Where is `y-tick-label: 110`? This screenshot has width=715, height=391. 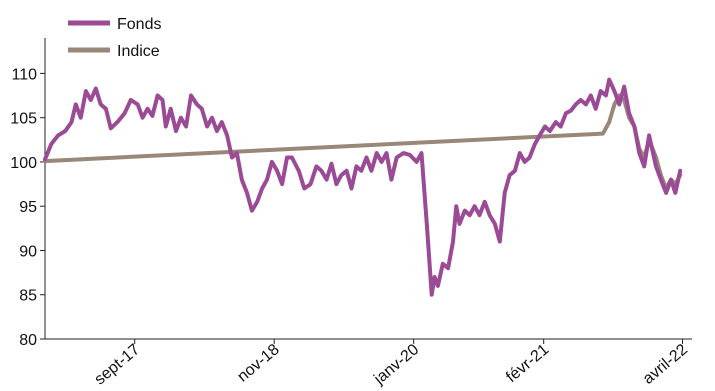 y-tick-label: 110 is located at coordinates (24, 74).